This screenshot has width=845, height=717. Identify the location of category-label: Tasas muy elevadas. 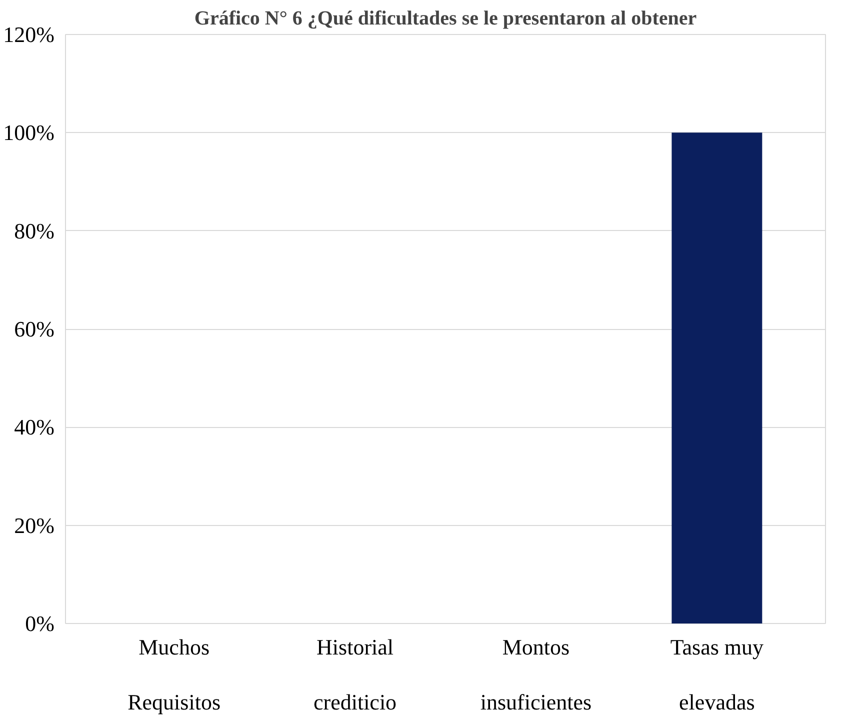
(717, 674).